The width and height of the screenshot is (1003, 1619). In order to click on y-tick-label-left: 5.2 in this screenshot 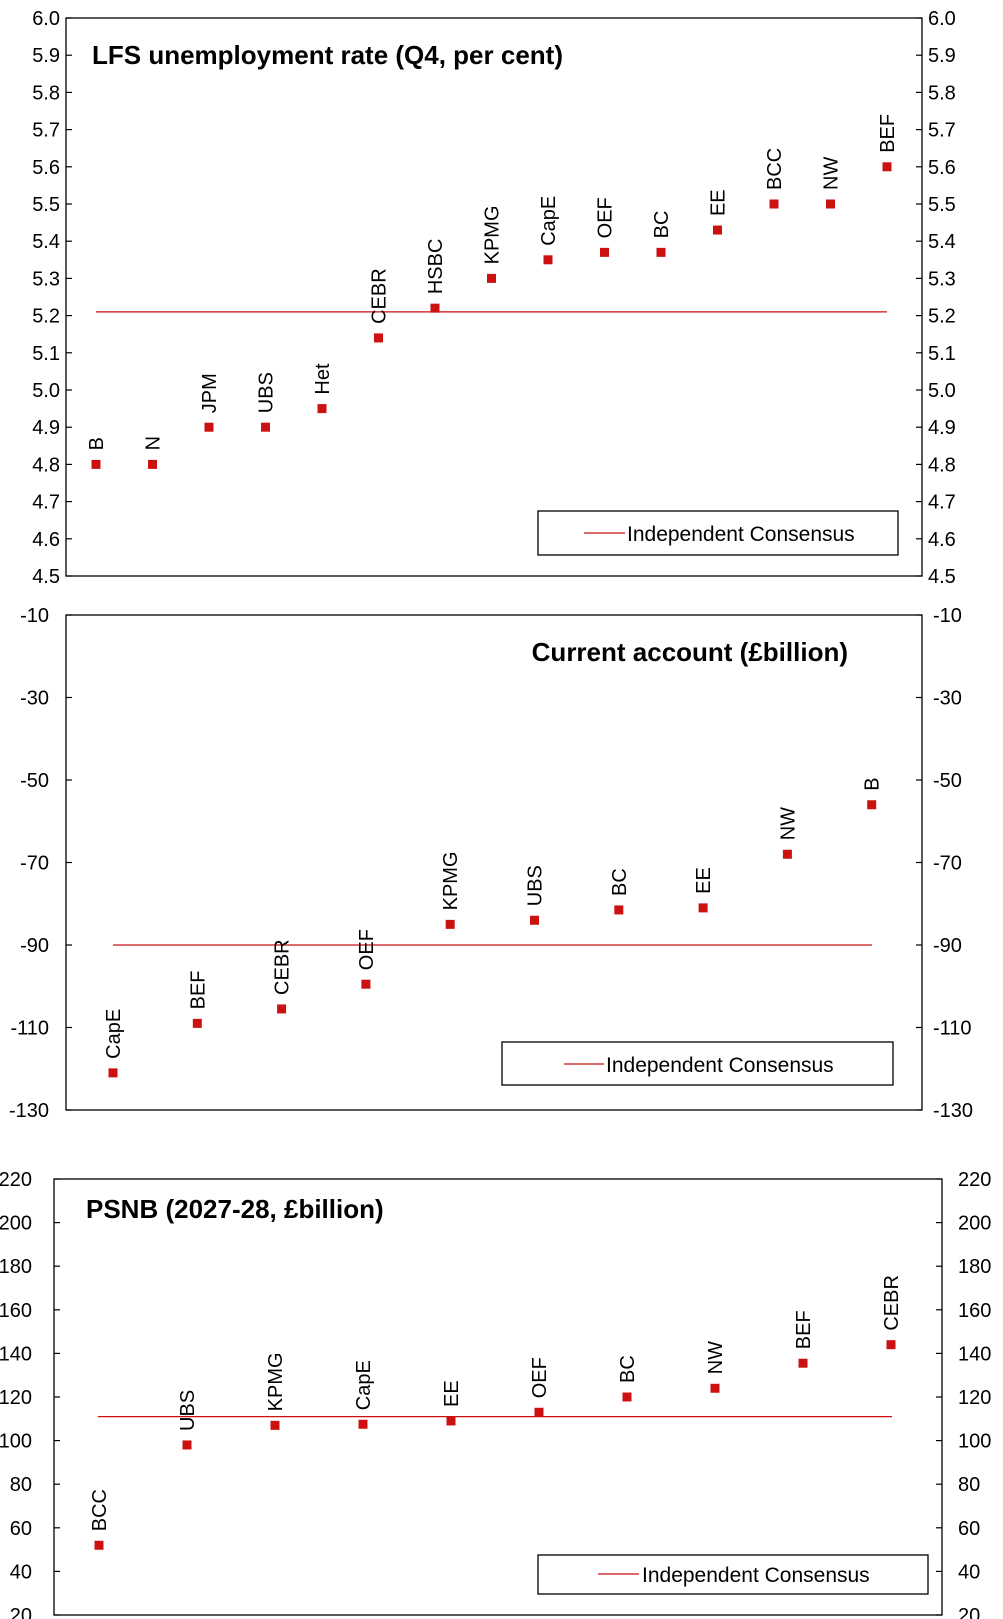, I will do `click(46, 317)`.